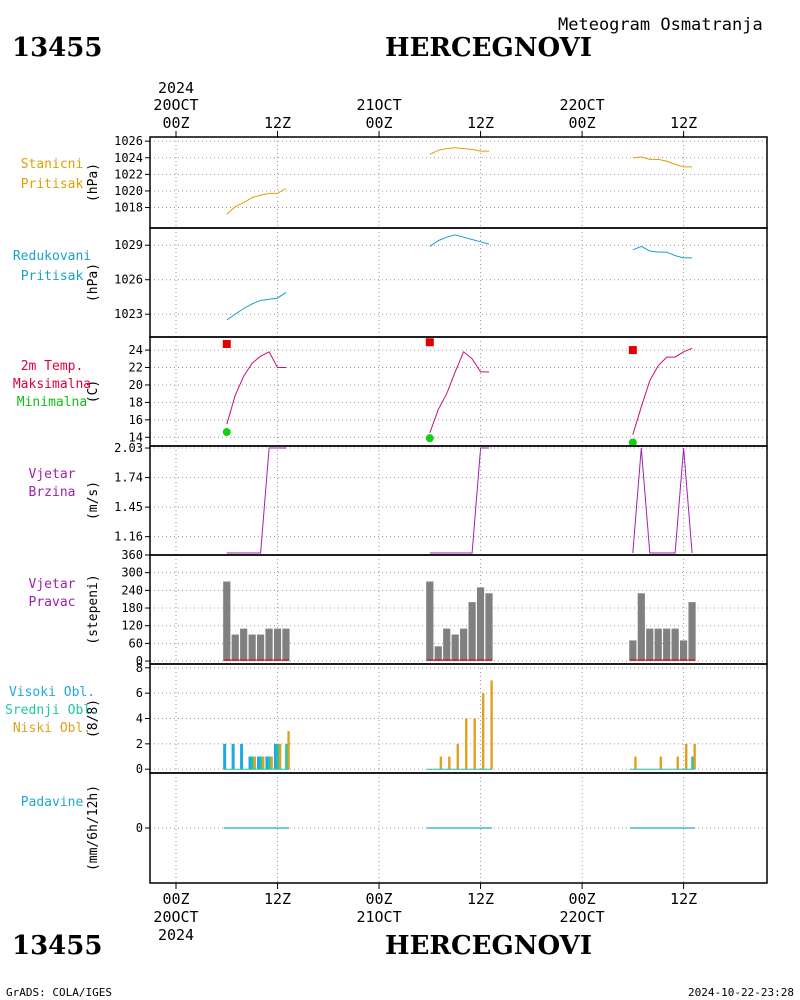  I want to click on y-tick-label: 1026, so click(128, 280).